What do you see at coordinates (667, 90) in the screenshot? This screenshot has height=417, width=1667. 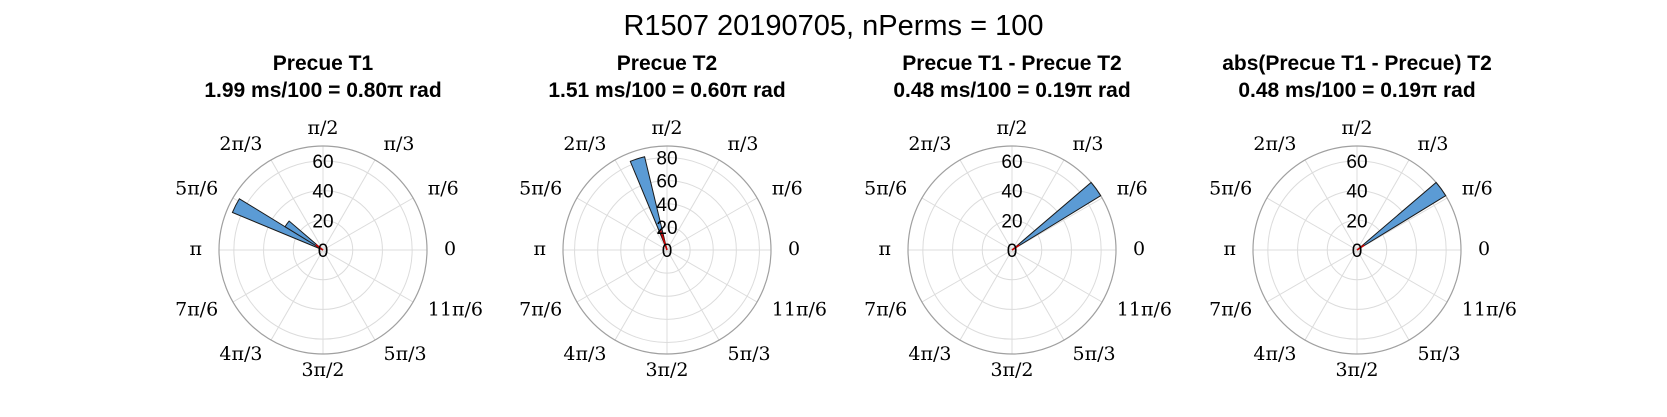 I see `chart-subtitle: 1.51 ms/100 = 0.60π rad` at bounding box center [667, 90].